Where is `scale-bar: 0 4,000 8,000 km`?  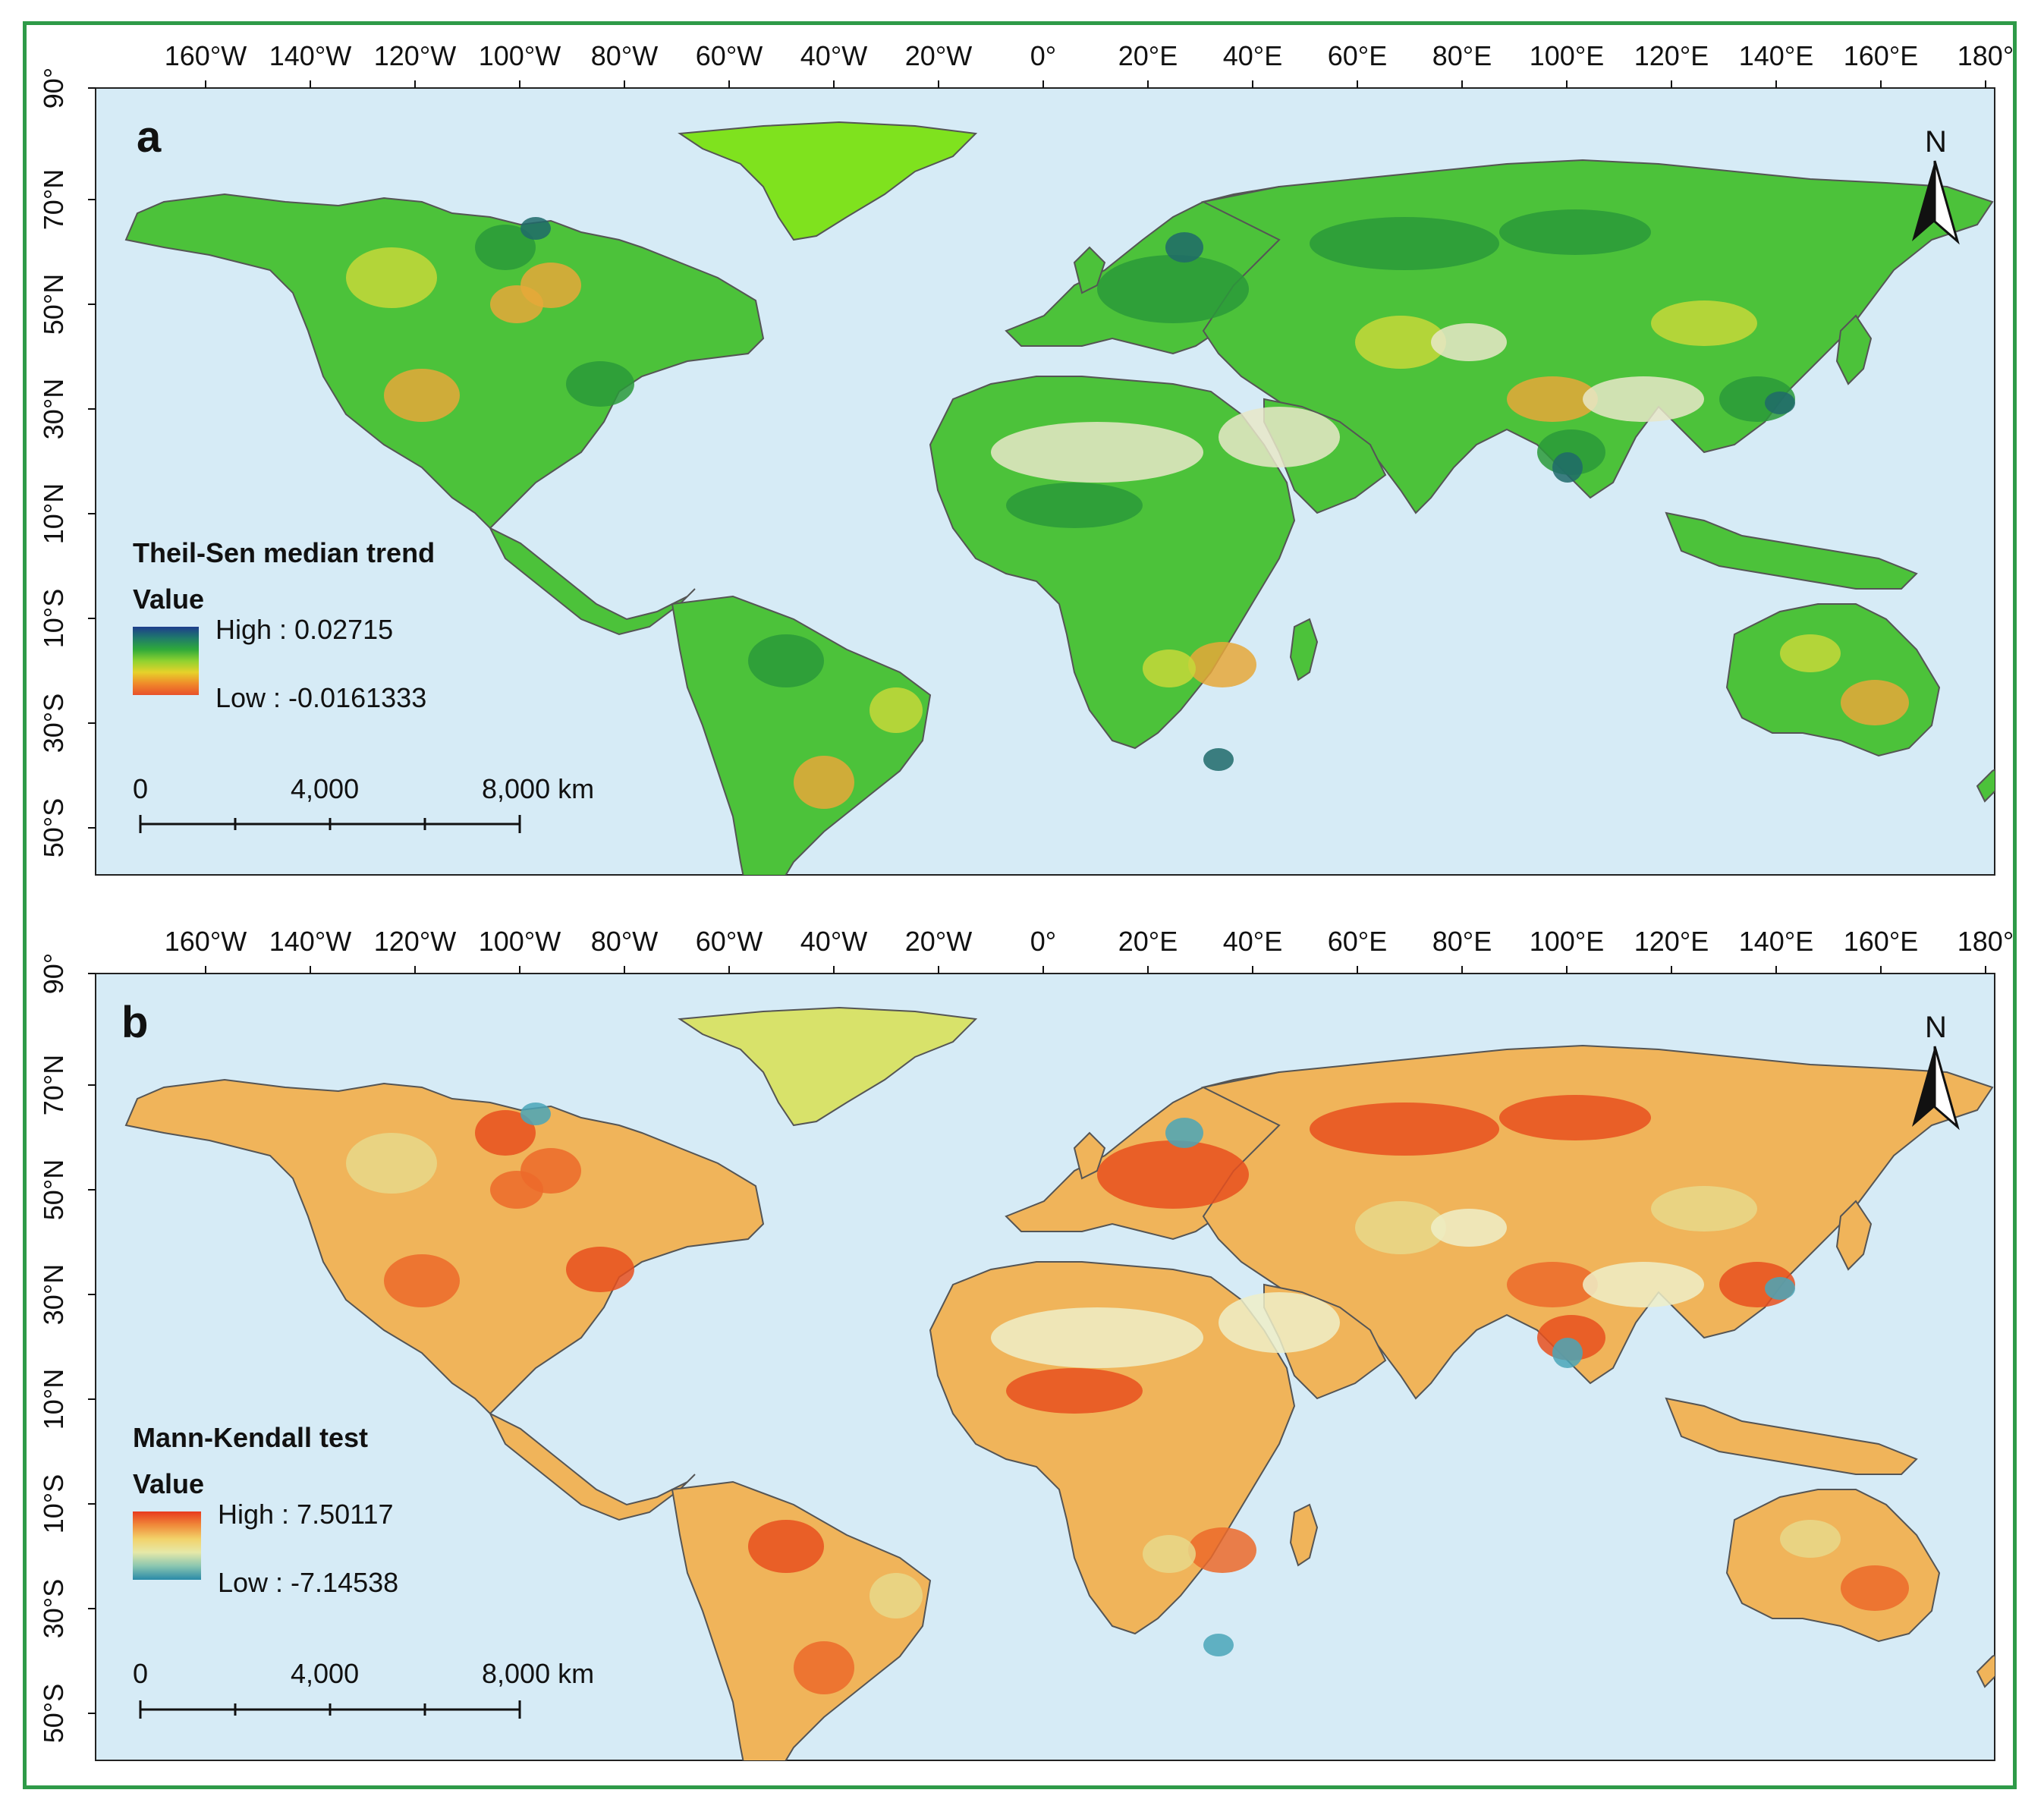 scale-bar: 0 4,000 8,000 km is located at coordinates (364, 803).